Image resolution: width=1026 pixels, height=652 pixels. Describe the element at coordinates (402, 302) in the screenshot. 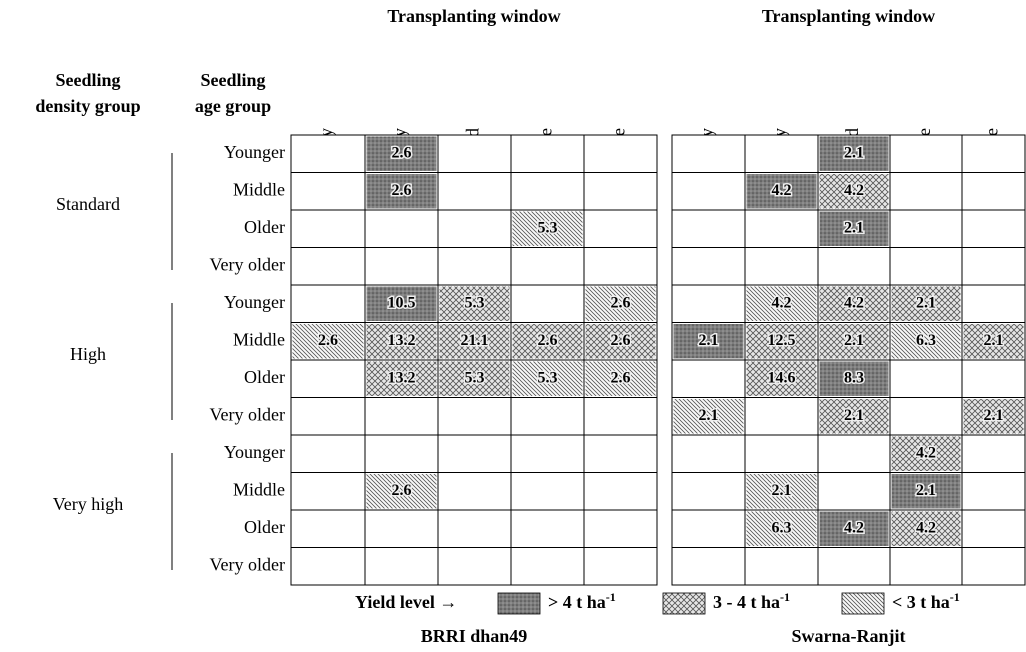

I see `cell-value: 10.5` at that location.